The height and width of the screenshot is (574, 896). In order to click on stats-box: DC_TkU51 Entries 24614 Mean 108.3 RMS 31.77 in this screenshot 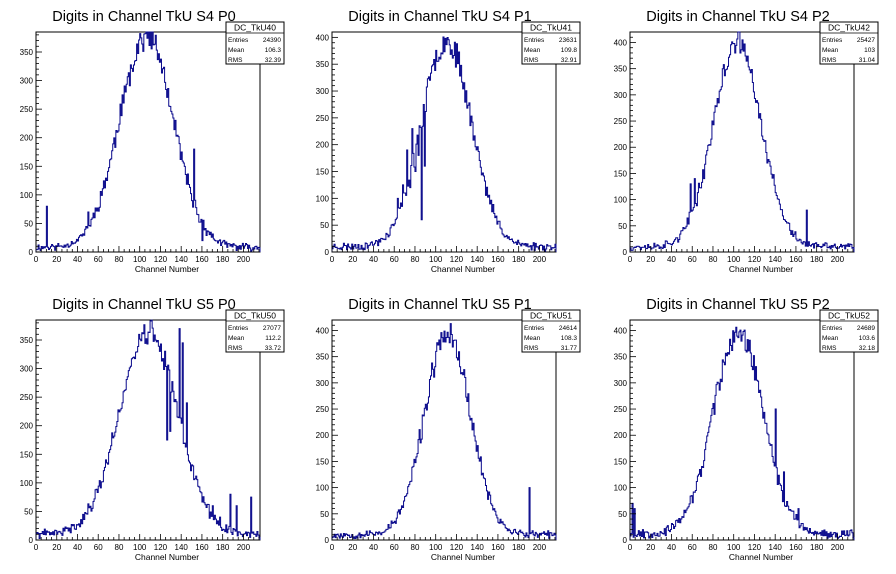, I will do `click(551, 331)`.